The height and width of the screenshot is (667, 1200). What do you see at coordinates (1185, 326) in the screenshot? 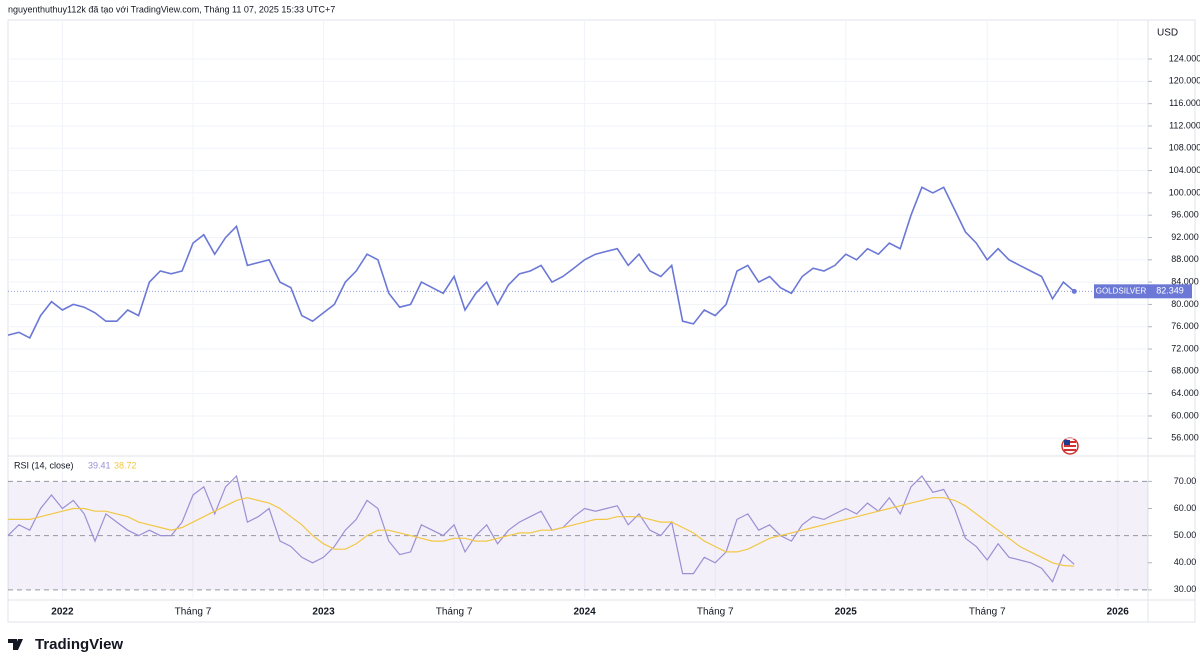
I see `y-tick-label: 76.000` at bounding box center [1185, 326].